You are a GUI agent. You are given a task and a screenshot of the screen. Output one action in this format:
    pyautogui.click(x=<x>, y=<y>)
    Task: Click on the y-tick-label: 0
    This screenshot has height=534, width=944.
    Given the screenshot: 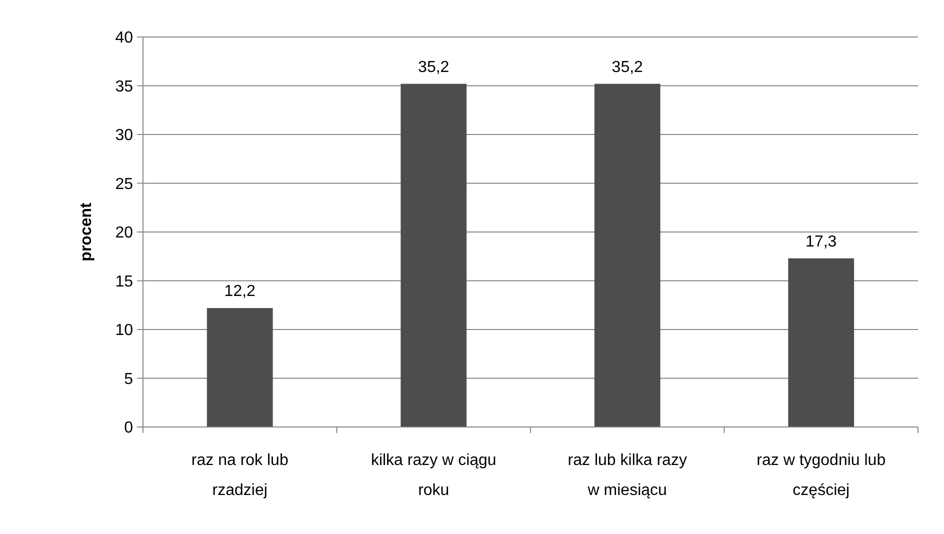 What is the action you would take?
    pyautogui.click(x=129, y=428)
    